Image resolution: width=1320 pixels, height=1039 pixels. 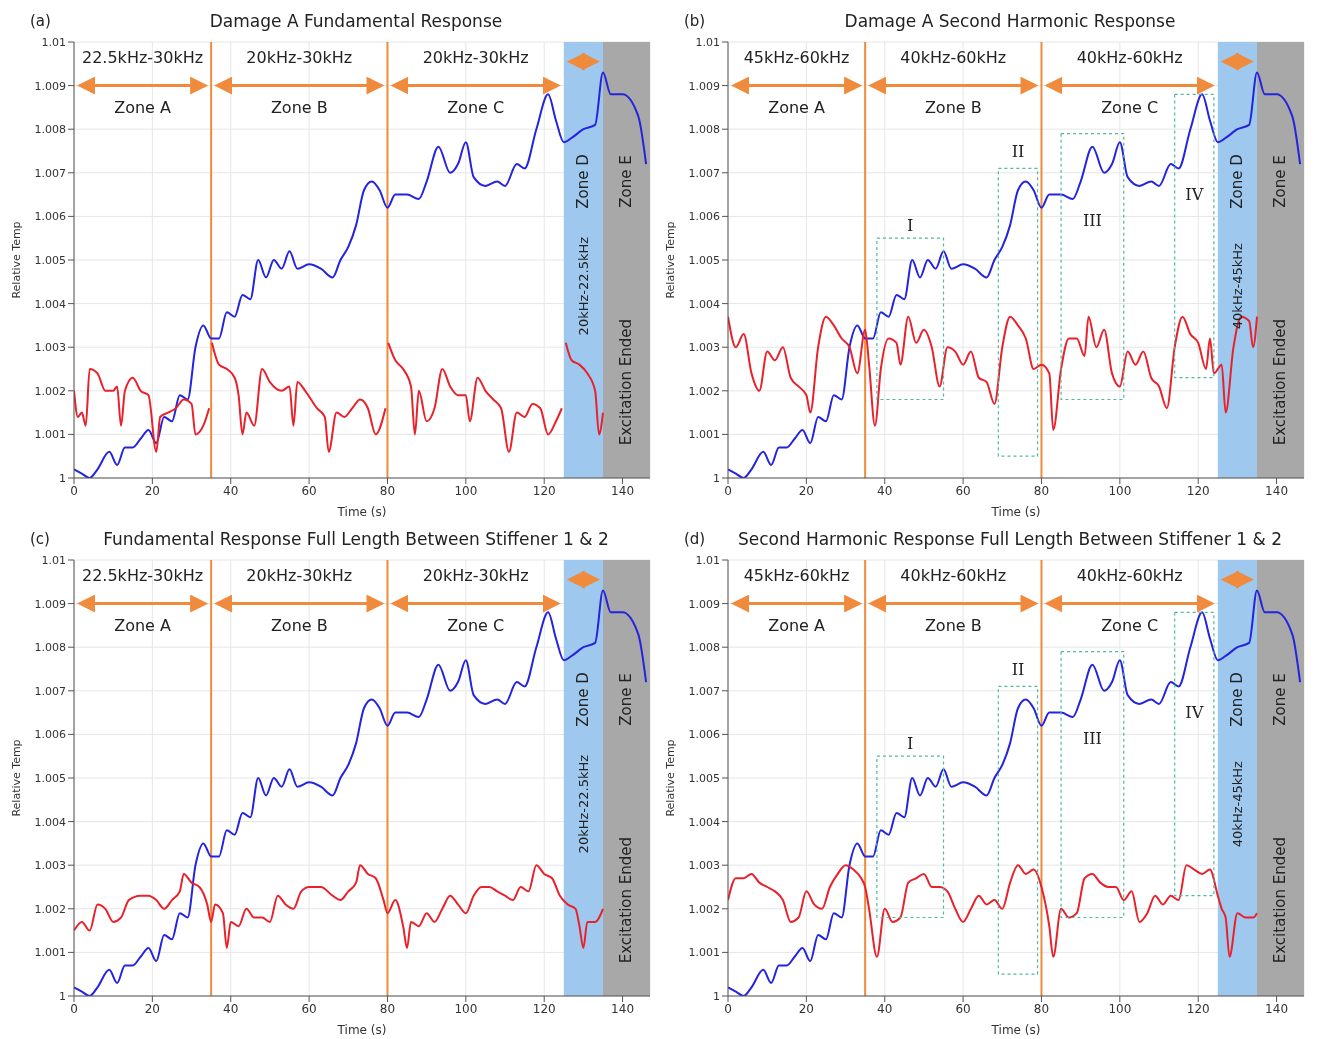 I want to click on text: (c), so click(x=40, y=539).